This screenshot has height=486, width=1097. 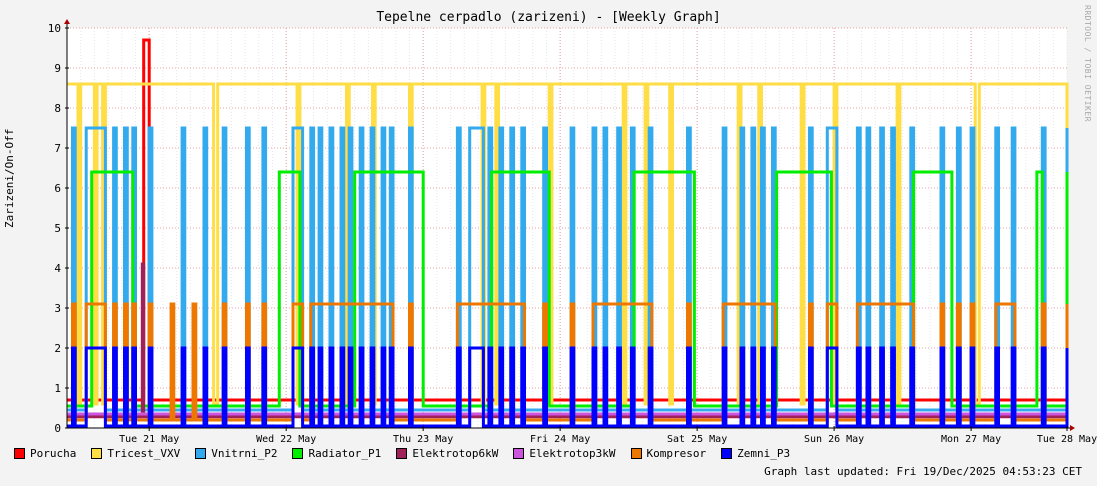 What do you see at coordinates (244, 453) in the screenshot?
I see `legend-label: Vnitrni_P2` at bounding box center [244, 453].